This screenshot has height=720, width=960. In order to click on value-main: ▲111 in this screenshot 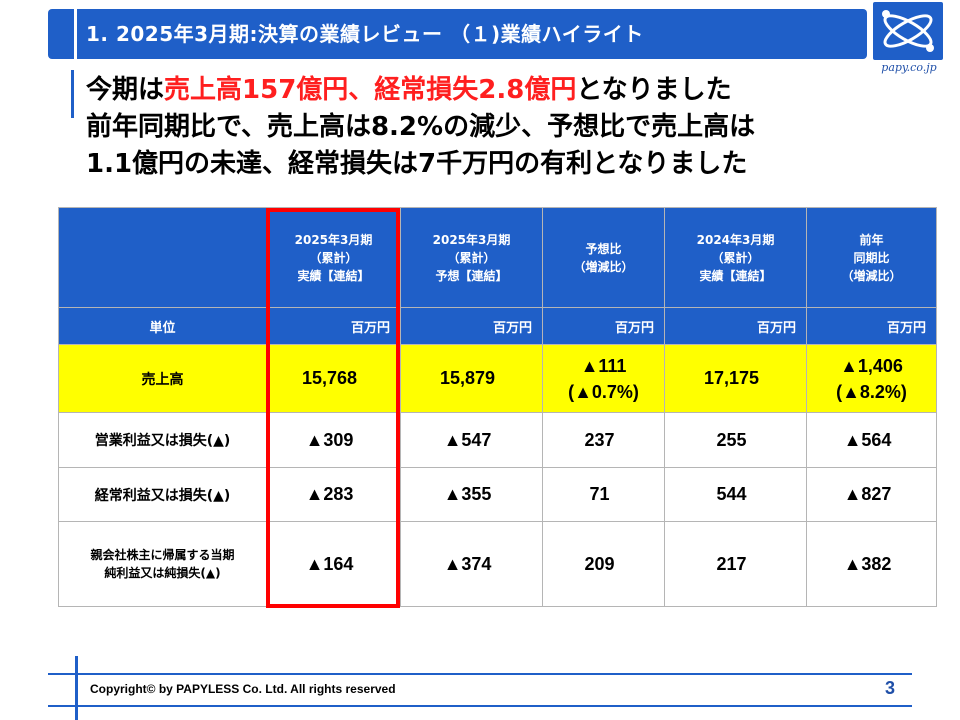, I will do `click(603, 365)`.